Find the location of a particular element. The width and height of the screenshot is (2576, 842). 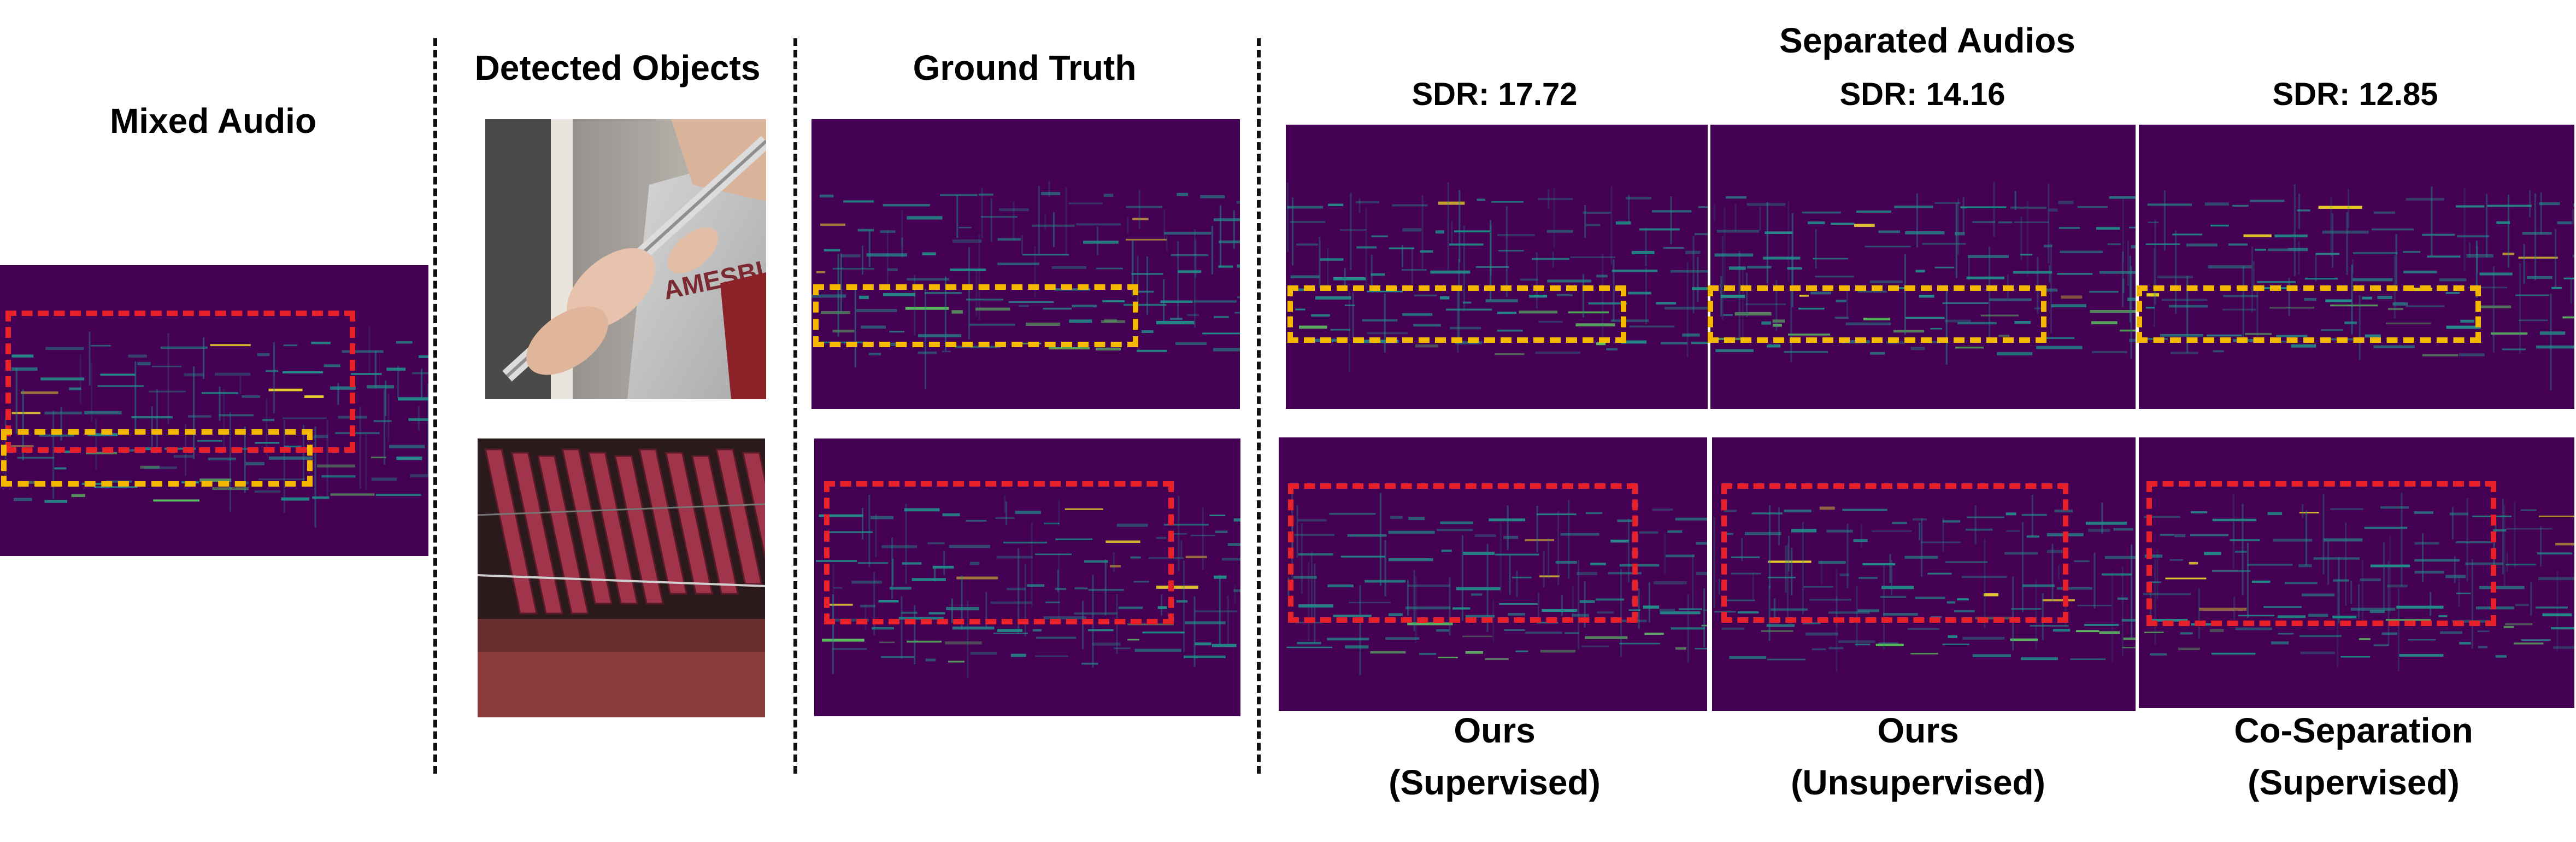

flute-player-illustration: AMESBU is located at coordinates (626, 259).